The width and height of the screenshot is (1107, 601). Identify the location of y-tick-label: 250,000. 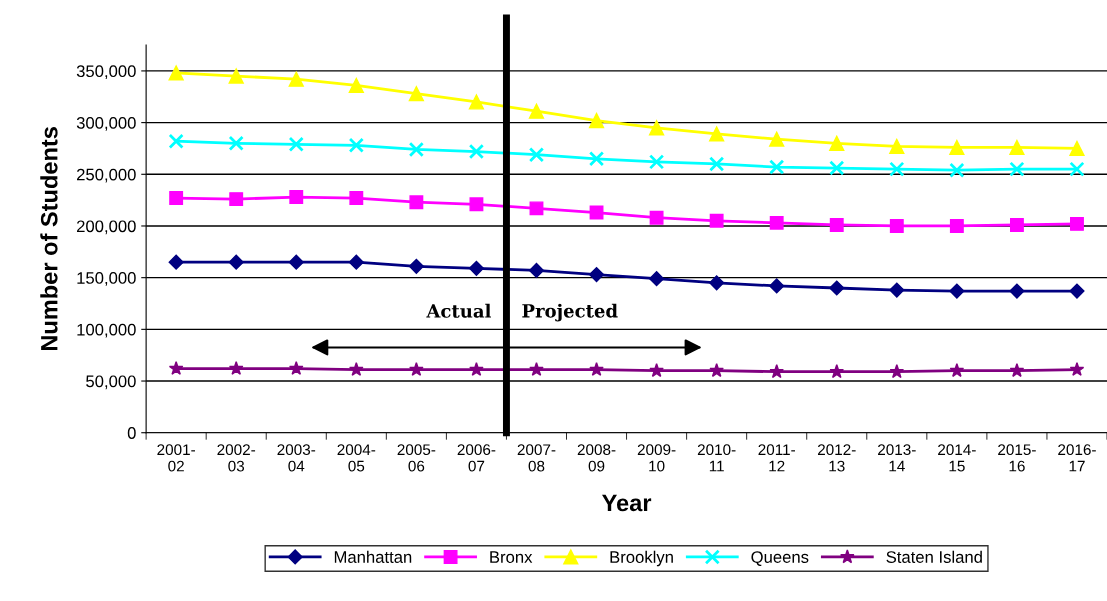
(106, 175).